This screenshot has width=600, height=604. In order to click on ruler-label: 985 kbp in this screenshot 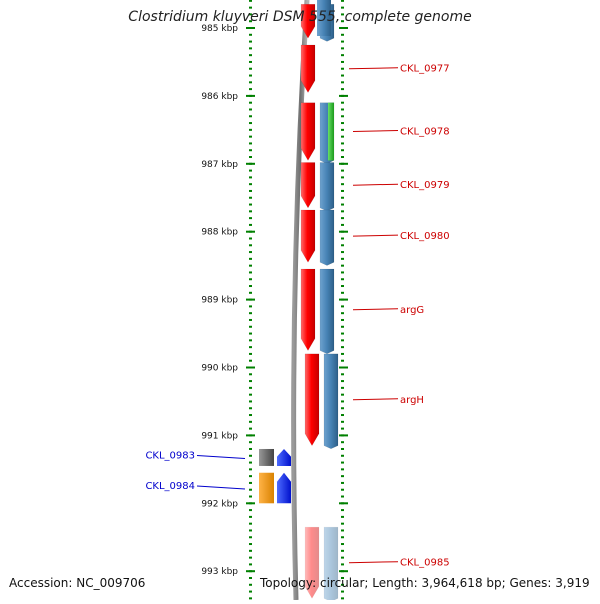, I will do `click(219, 29)`.